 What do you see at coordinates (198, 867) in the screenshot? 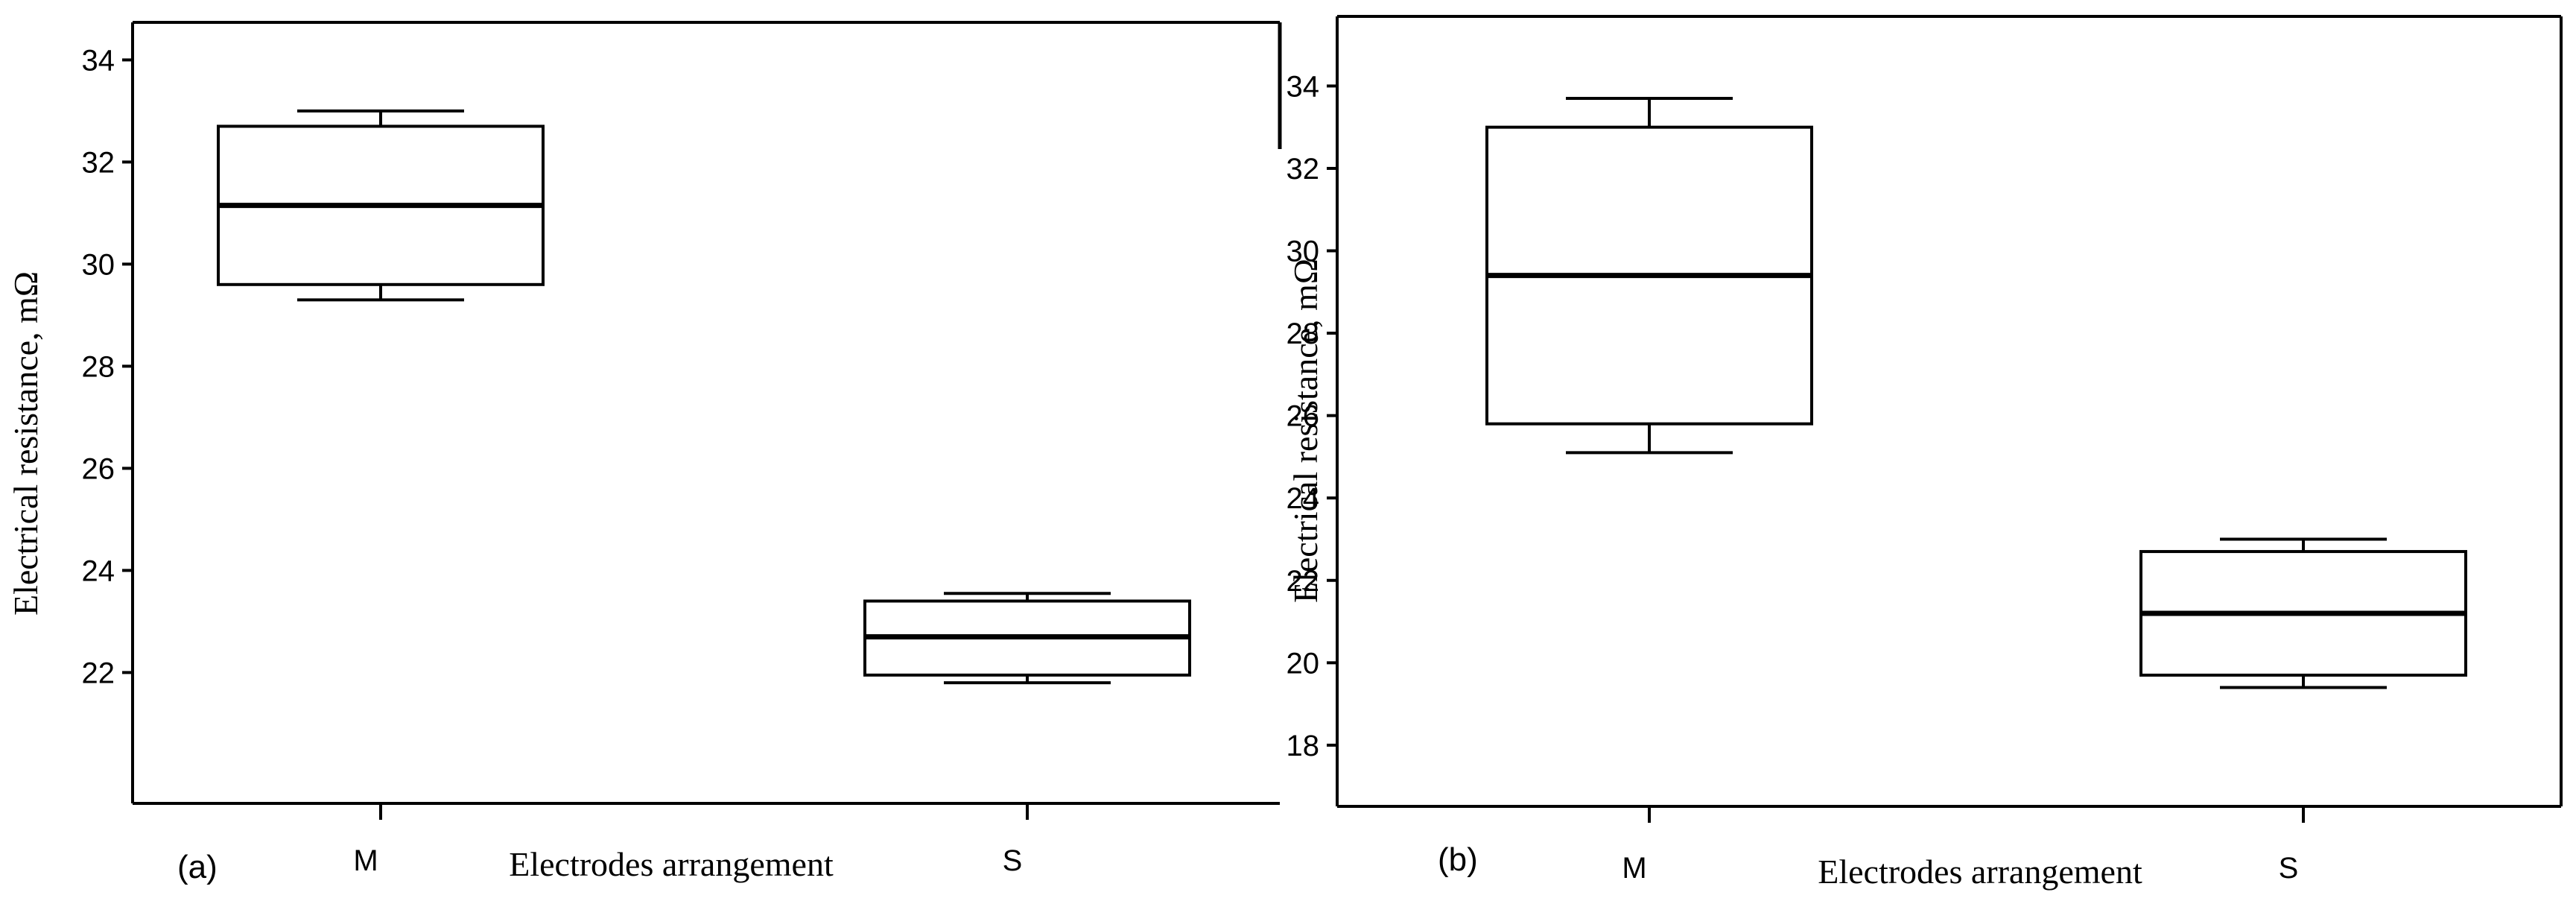
I see `panel-label: (a)` at bounding box center [198, 867].